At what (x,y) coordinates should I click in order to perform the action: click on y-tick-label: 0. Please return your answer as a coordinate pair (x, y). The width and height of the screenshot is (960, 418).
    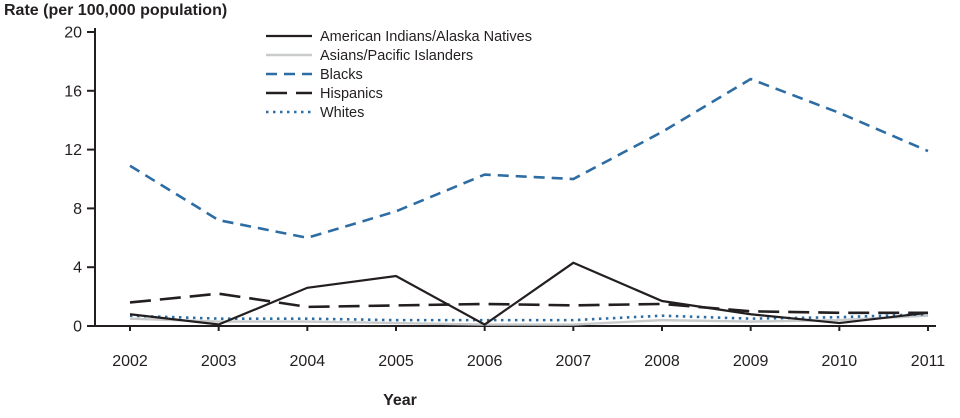
    Looking at the image, I should click on (77, 327).